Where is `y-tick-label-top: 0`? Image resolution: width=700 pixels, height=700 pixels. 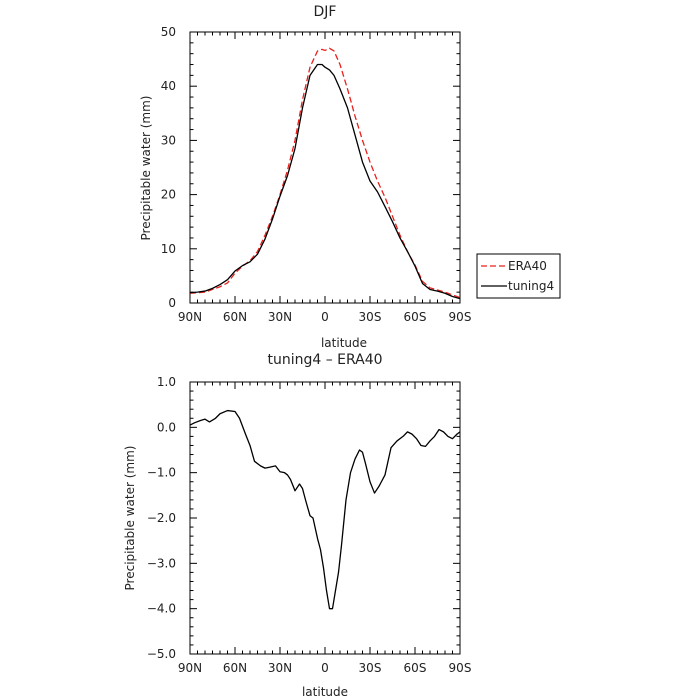 y-tick-label-top: 0 is located at coordinates (172, 303).